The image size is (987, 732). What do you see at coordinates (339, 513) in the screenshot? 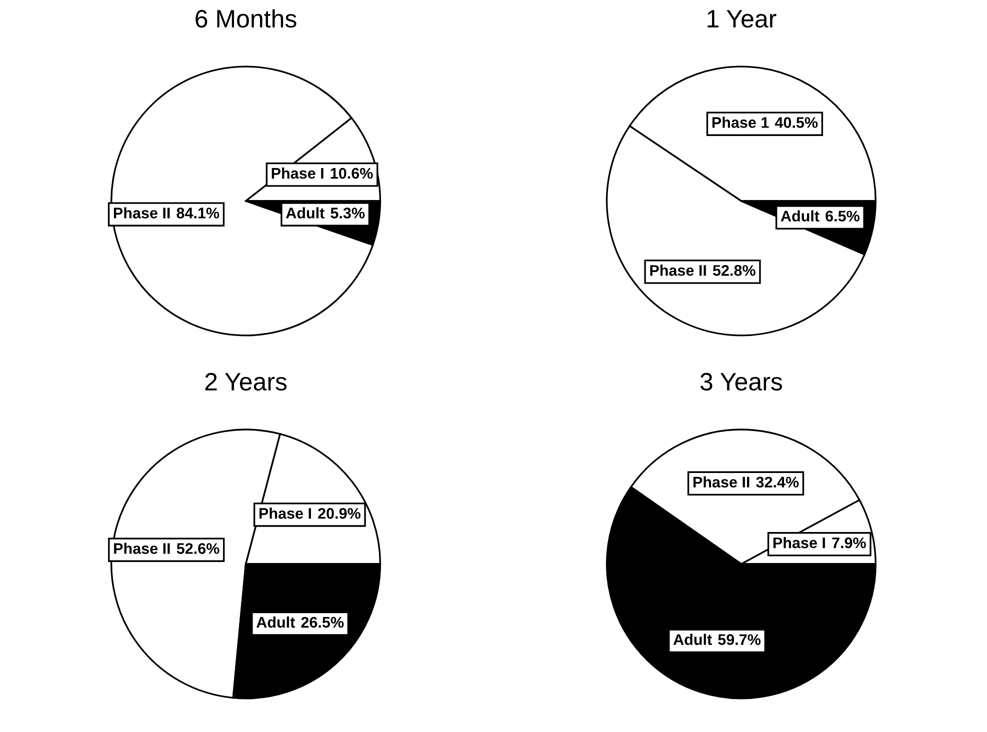
I see `data-label: 20.9%` at bounding box center [339, 513].